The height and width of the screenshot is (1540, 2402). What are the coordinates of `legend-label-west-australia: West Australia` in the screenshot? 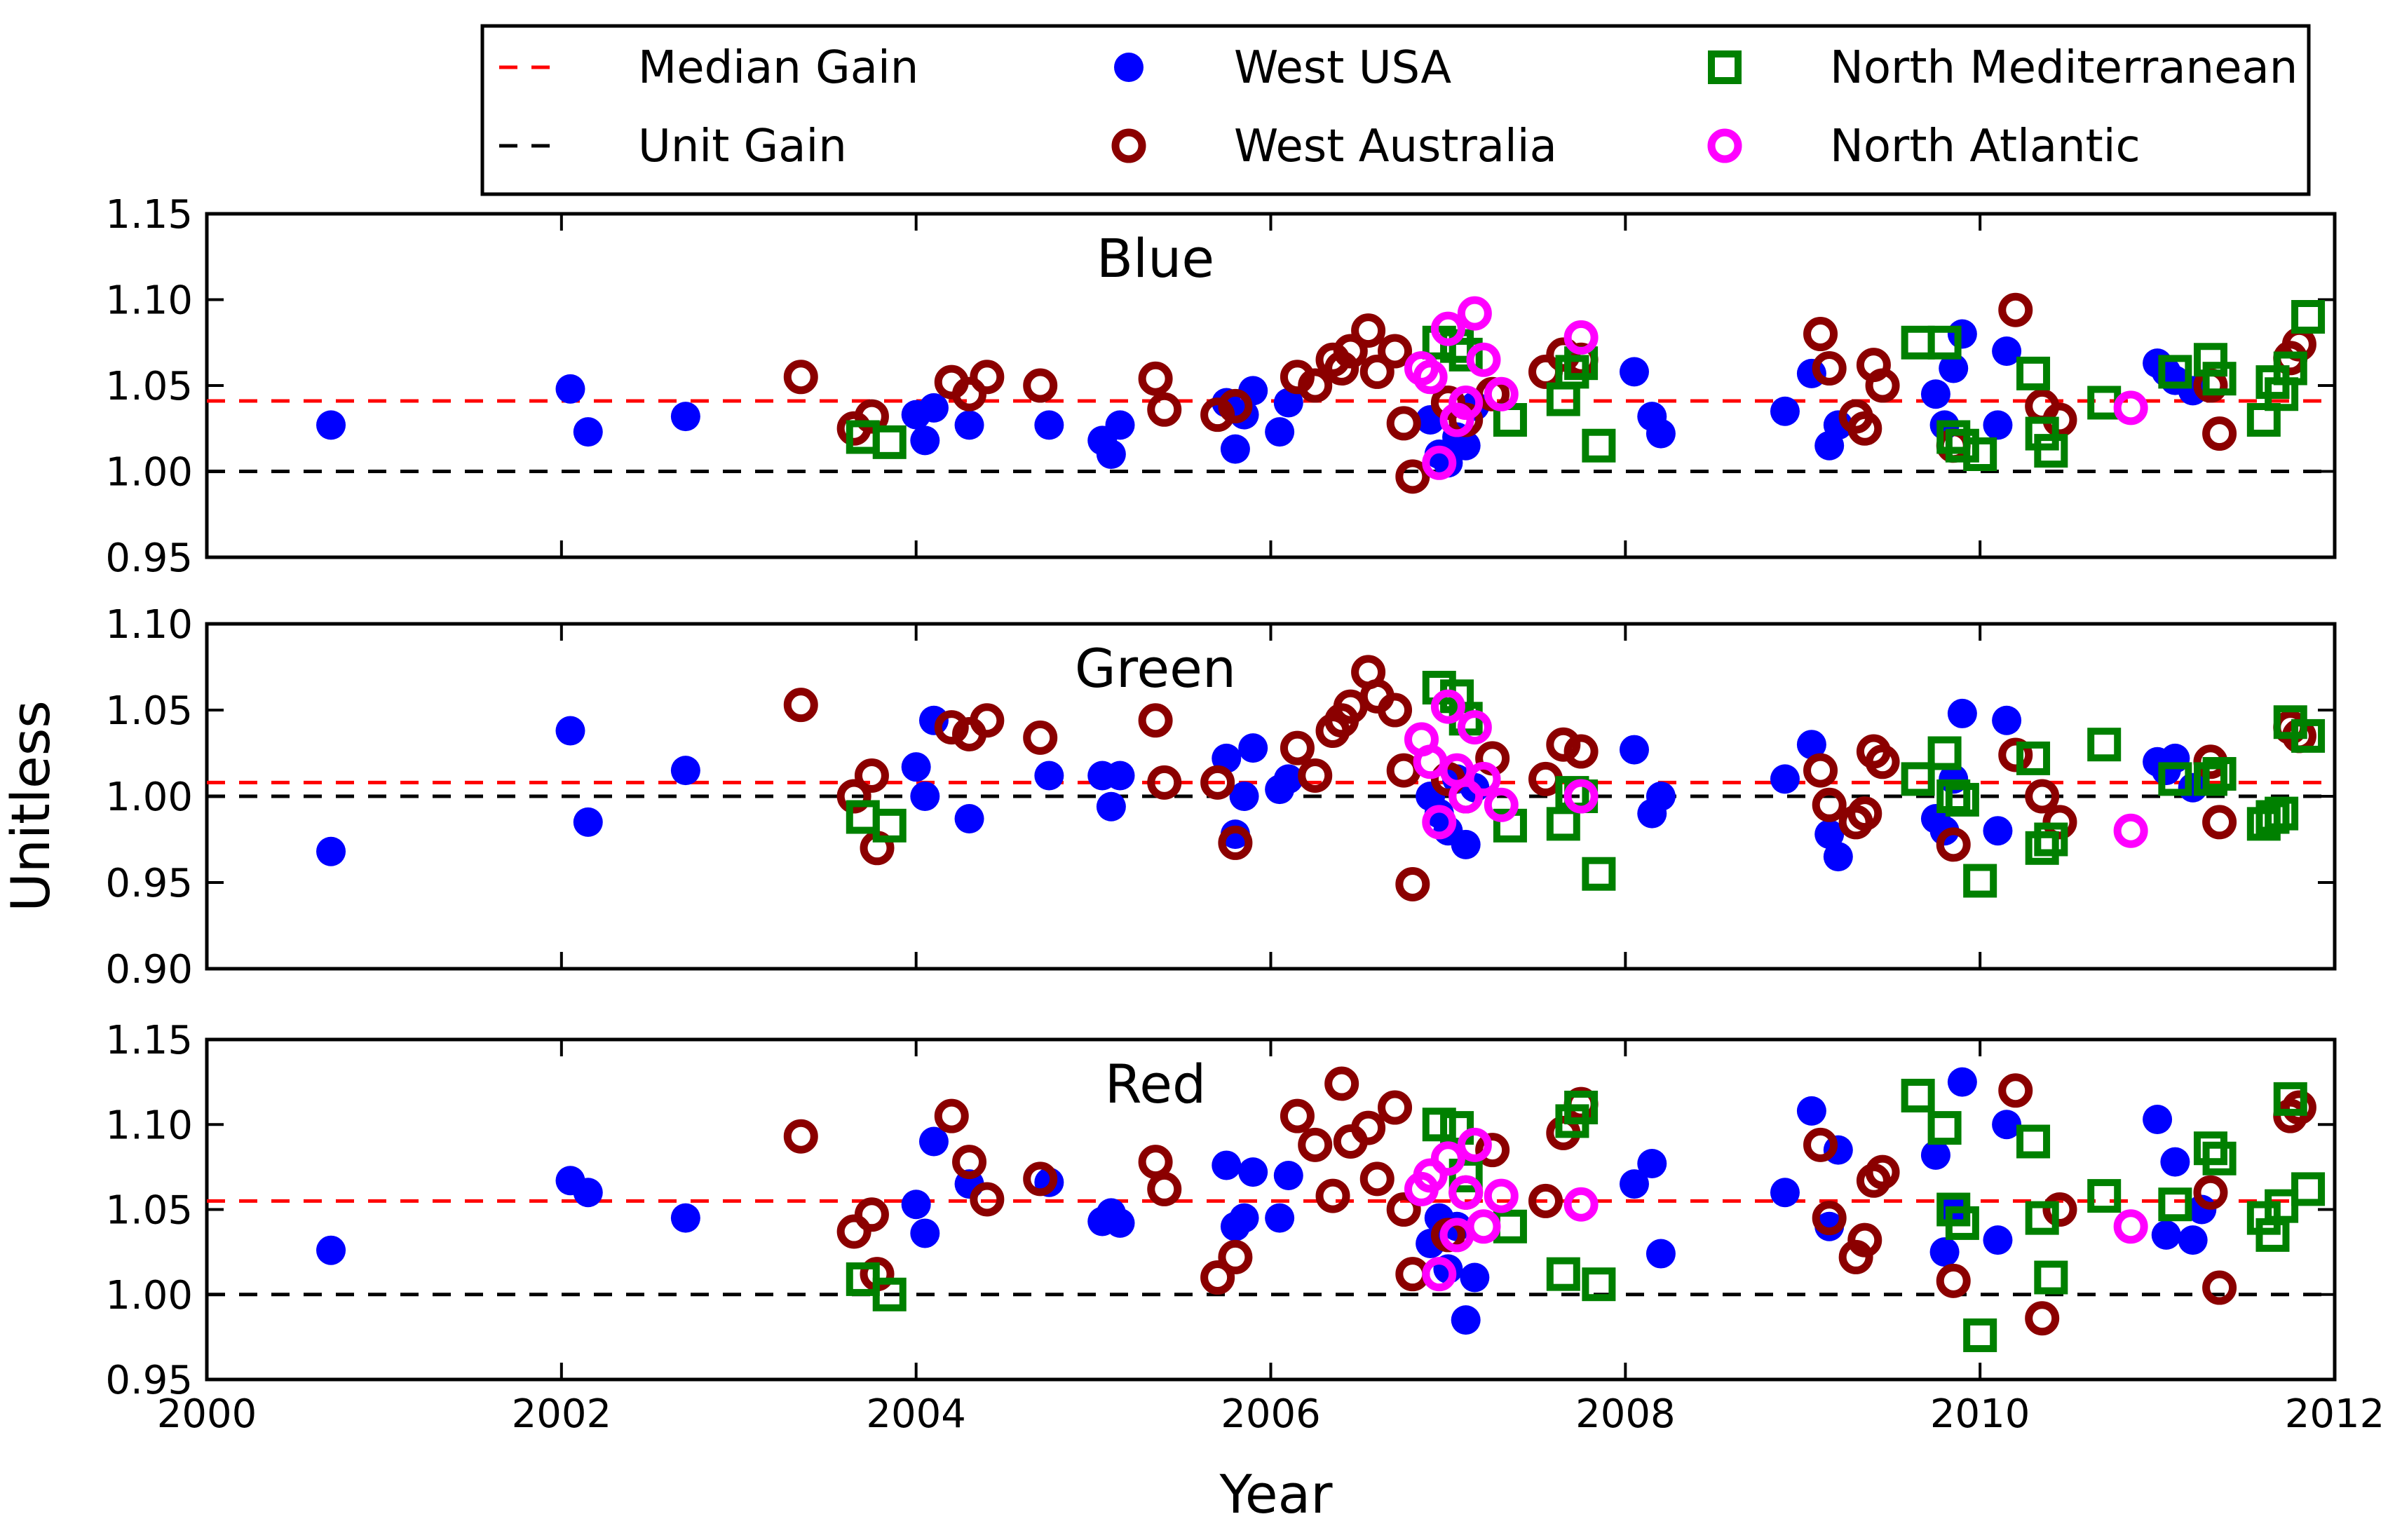 It's located at (1395, 146).